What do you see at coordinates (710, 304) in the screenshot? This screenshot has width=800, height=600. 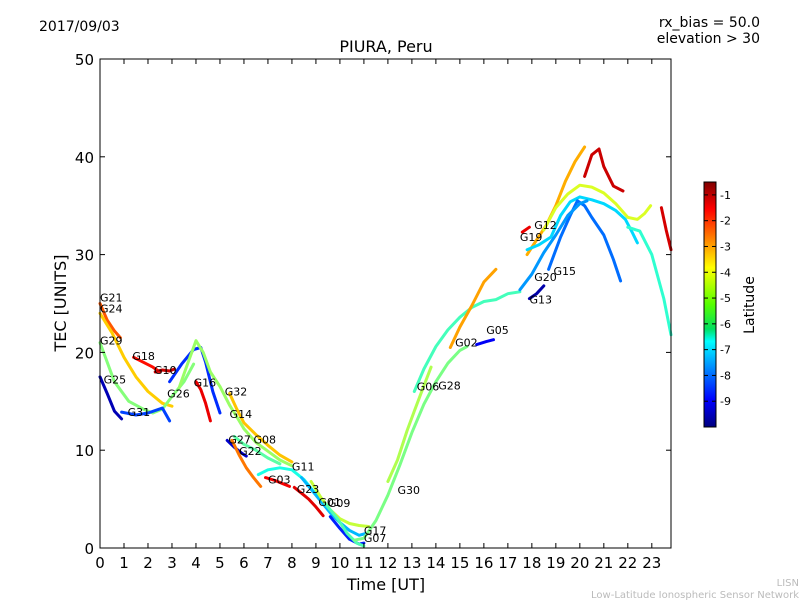 I see `colorbar` at bounding box center [710, 304].